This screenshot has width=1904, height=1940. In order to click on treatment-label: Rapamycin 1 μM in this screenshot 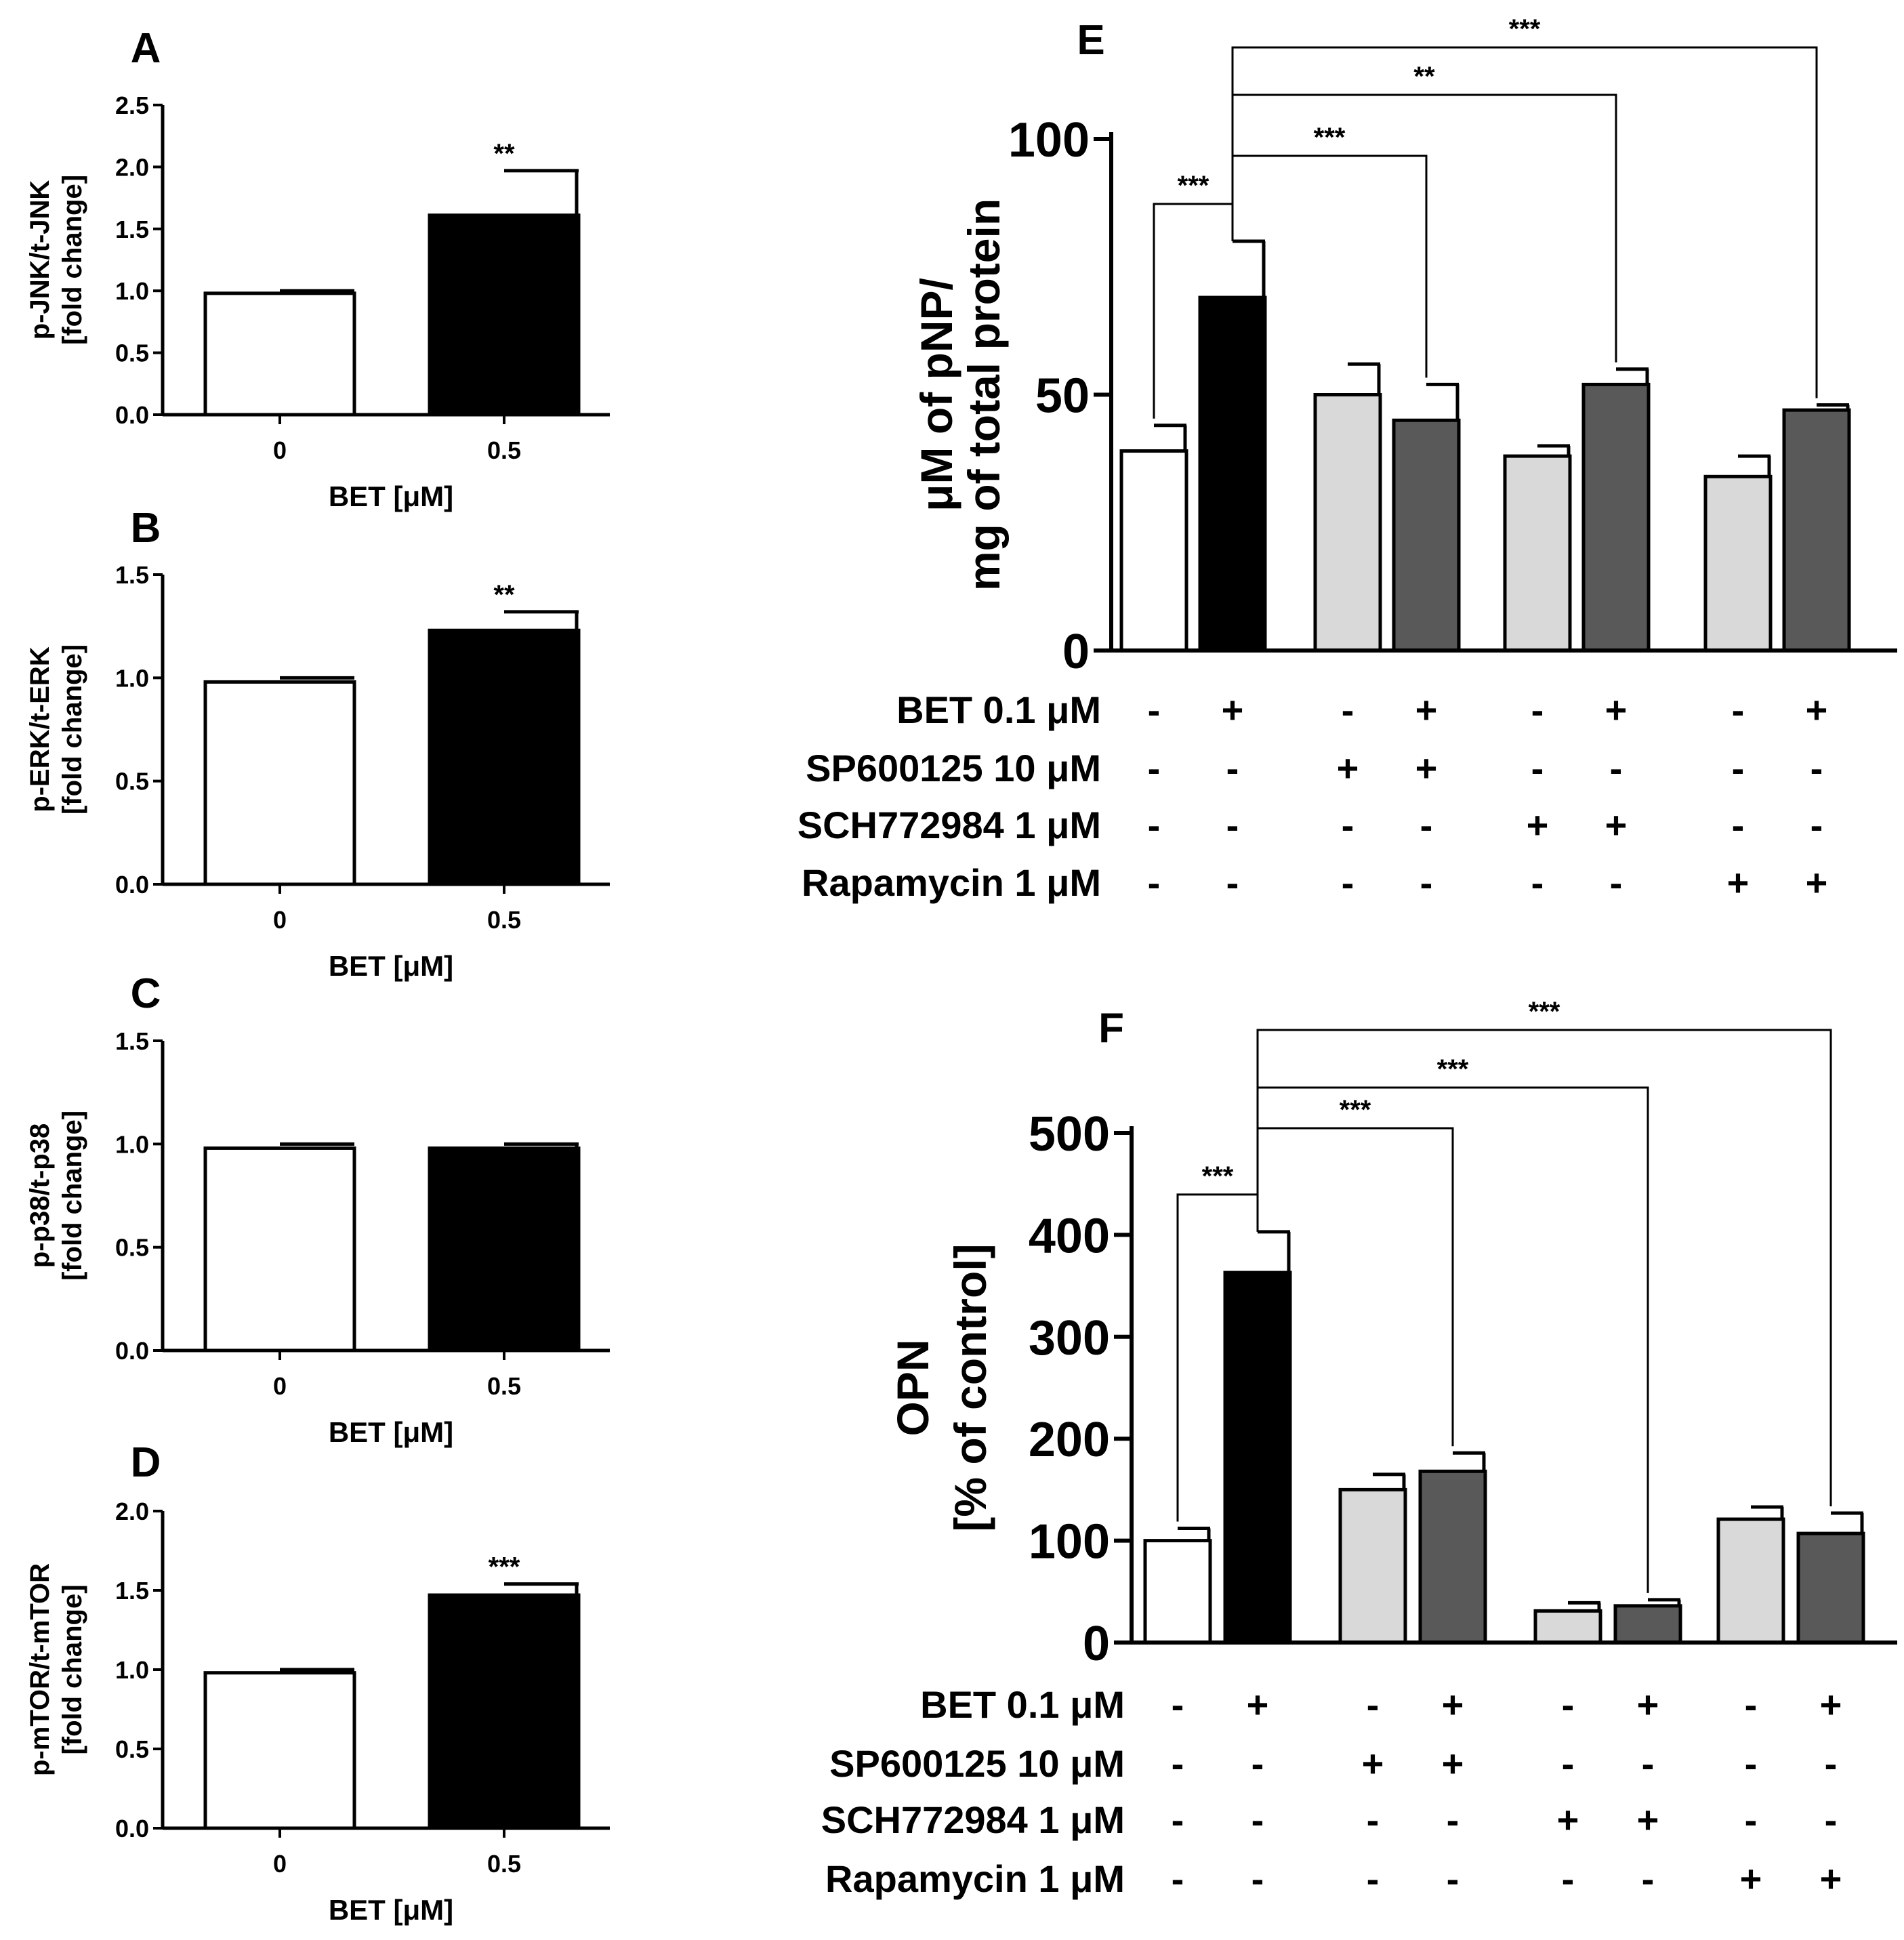, I will do `click(975, 1879)`.